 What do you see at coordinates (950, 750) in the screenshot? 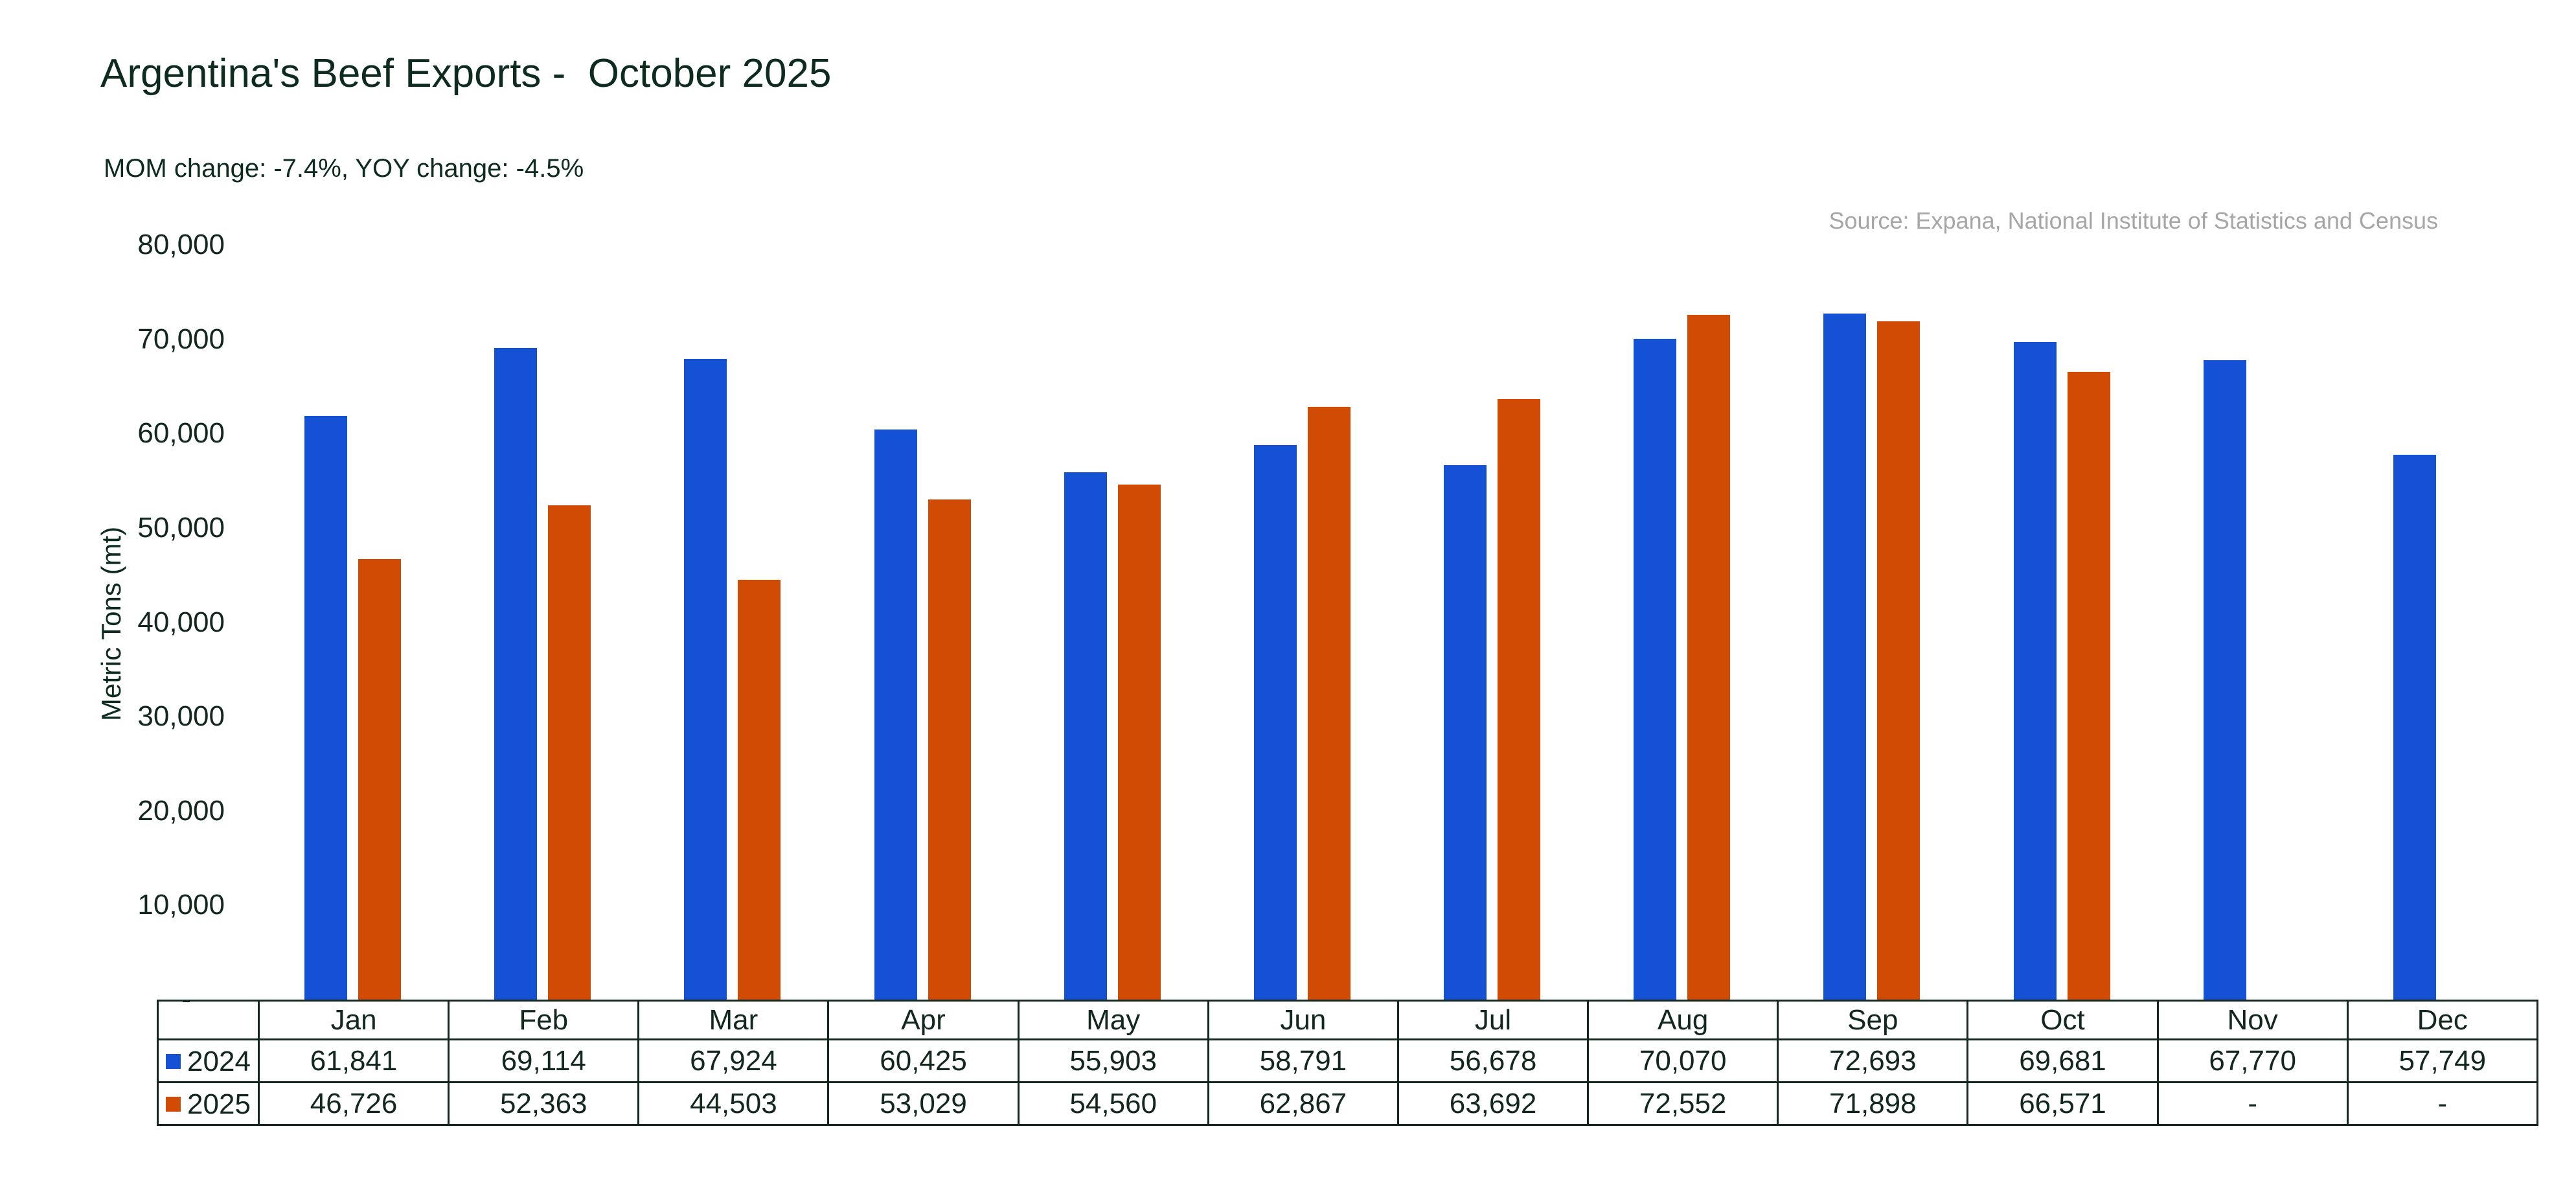
I see `bar-2025-apr` at bounding box center [950, 750].